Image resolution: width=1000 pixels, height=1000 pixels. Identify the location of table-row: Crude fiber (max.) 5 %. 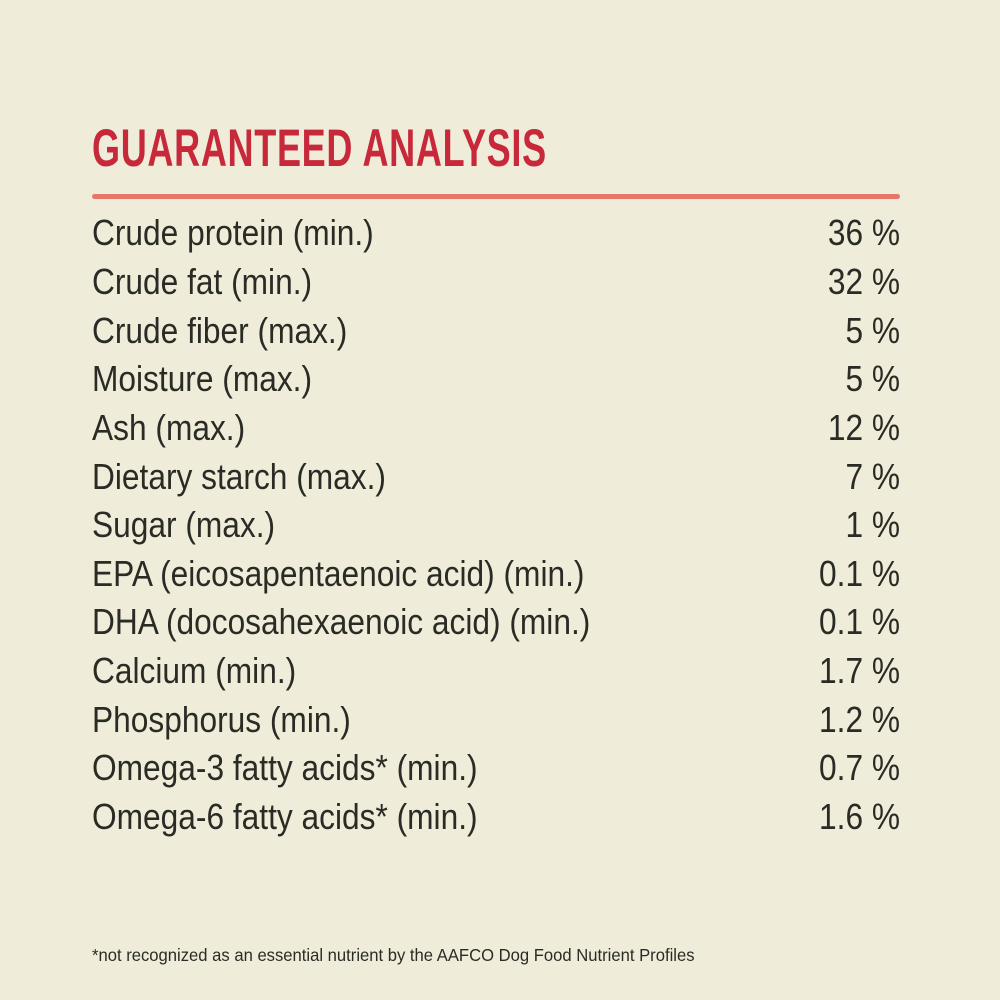
(496, 330).